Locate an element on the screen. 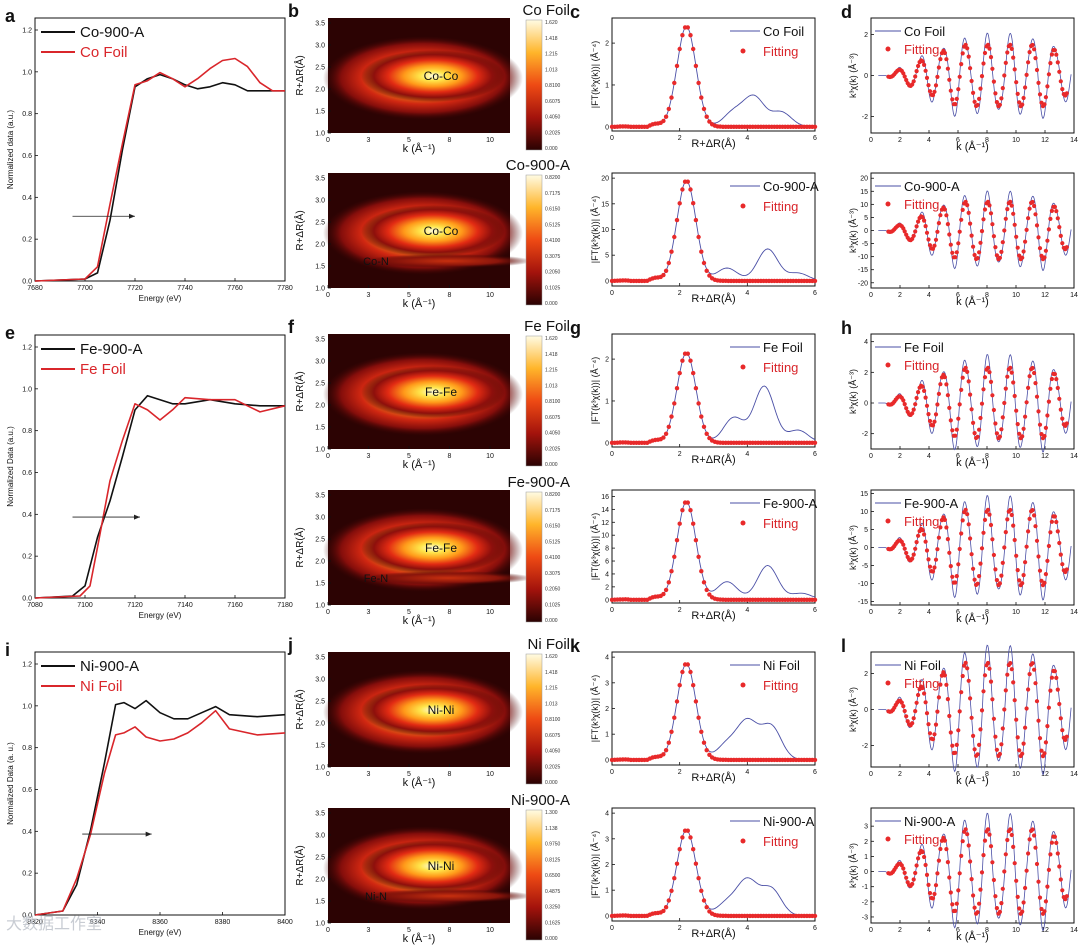  x-axis-label: k (Å⁻¹) is located at coordinates (419, 148).